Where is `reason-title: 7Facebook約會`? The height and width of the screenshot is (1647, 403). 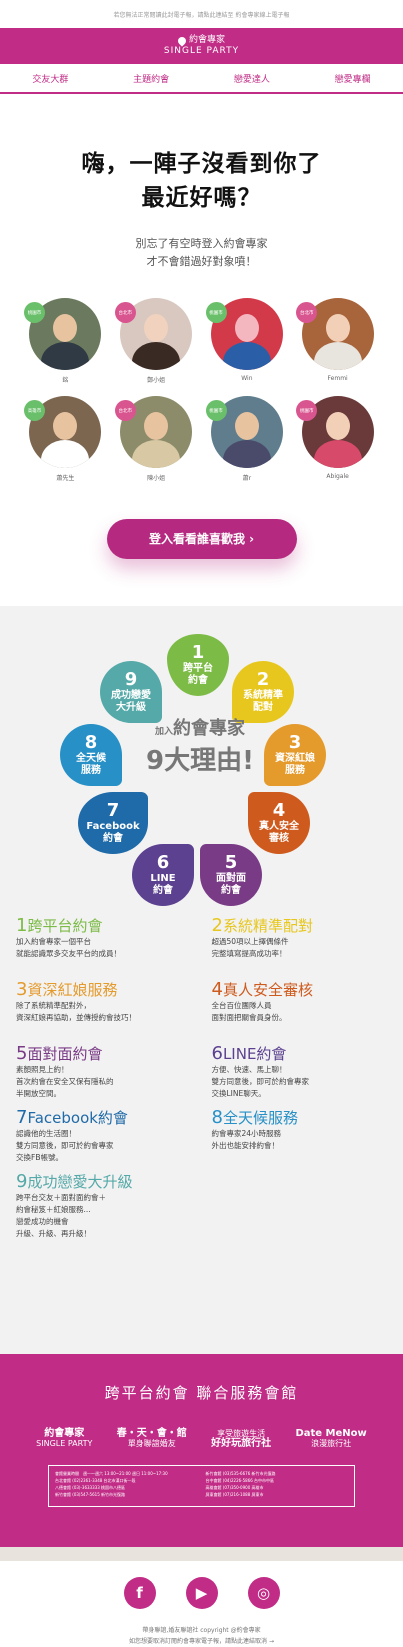 reason-title: 7Facebook約會 is located at coordinates (104, 1118).